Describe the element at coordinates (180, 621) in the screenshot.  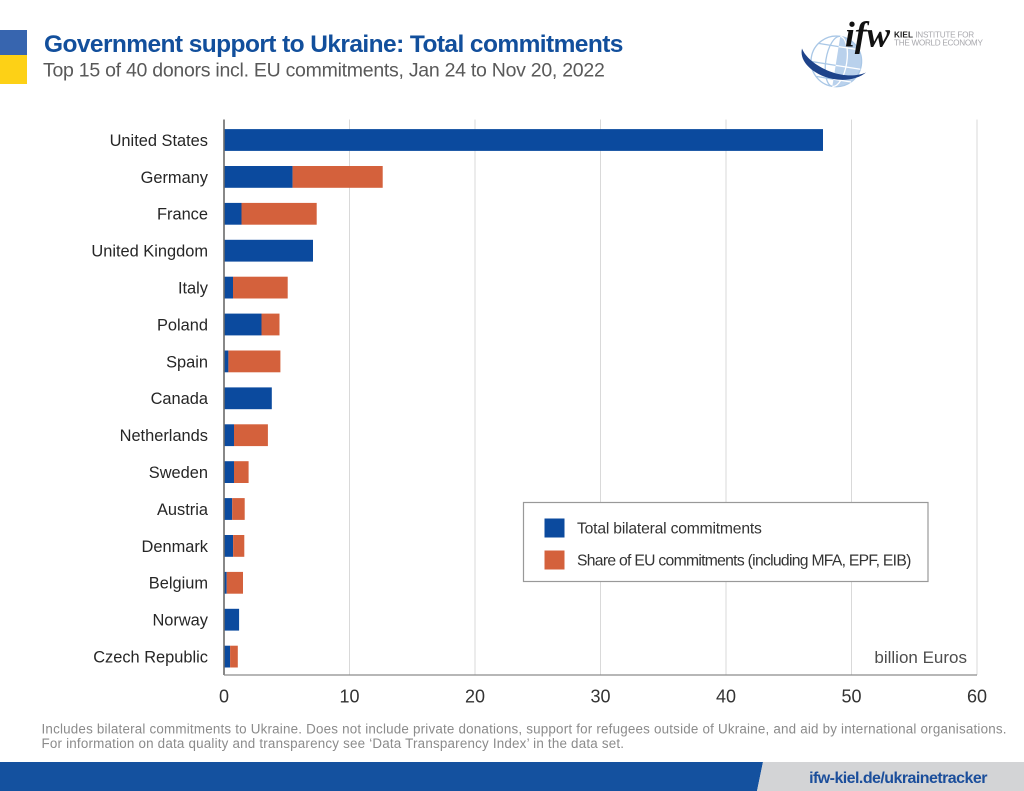
I see `svg-text: Norway` at that location.